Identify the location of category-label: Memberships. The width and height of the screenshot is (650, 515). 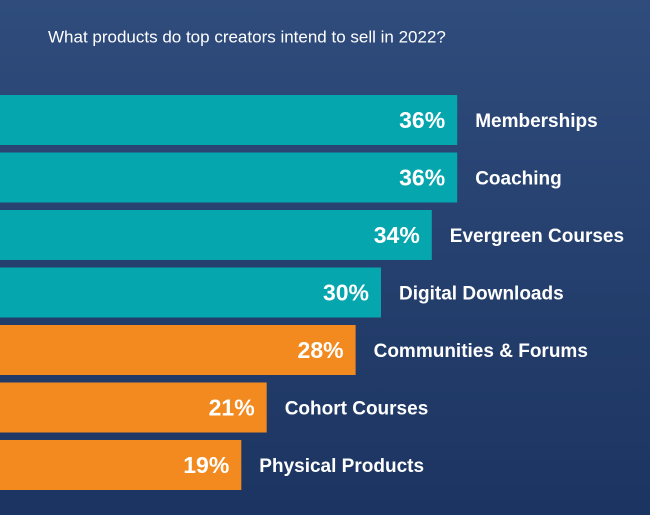
(536, 121).